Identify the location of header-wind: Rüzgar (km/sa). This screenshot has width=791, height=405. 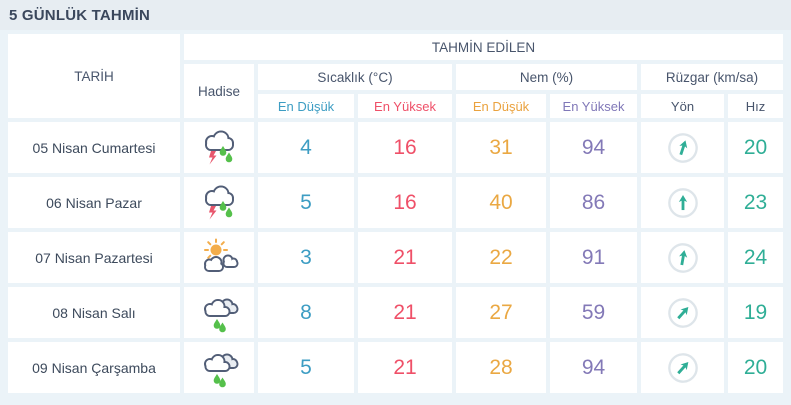
(712, 77).